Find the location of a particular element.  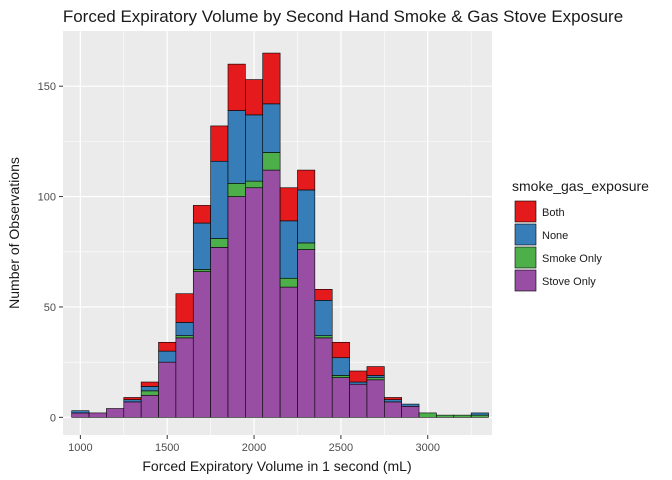

x-tick-label: 1500 is located at coordinates (167, 448).